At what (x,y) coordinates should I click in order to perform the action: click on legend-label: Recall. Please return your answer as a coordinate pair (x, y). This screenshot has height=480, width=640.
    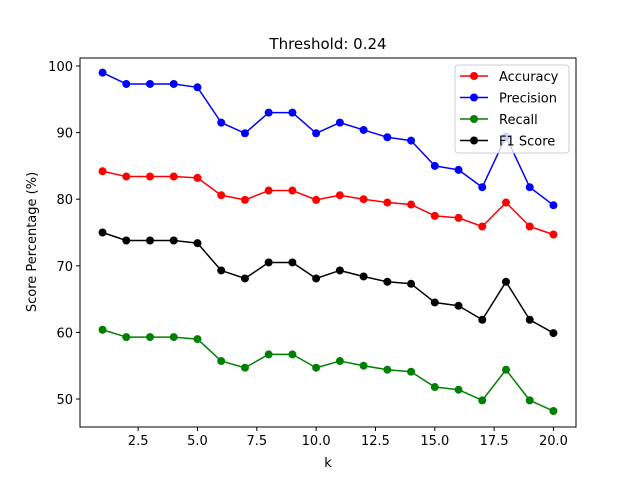
    Looking at the image, I should click on (518, 120).